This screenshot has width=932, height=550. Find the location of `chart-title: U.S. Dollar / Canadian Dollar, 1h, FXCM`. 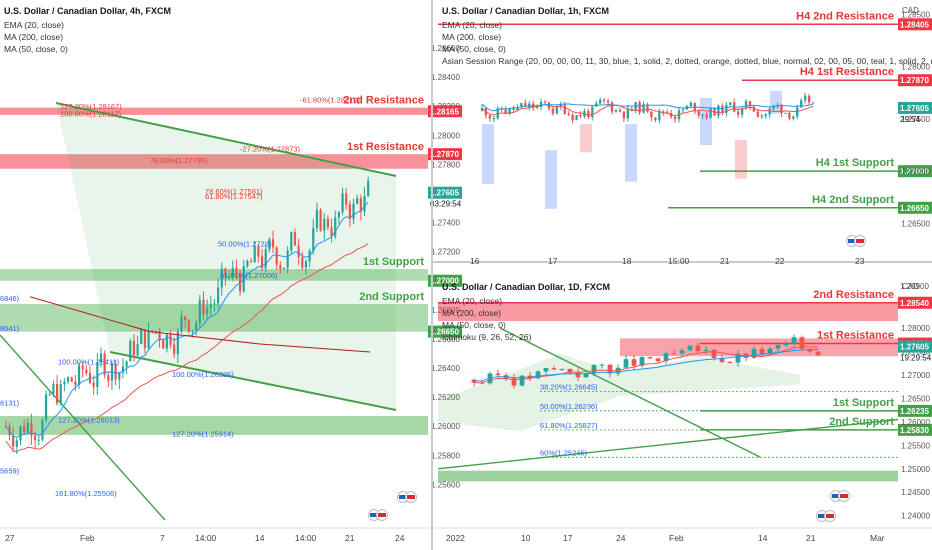

chart-title: U.S. Dollar / Canadian Dollar, 1h, FXCM is located at coordinates (525, 11).